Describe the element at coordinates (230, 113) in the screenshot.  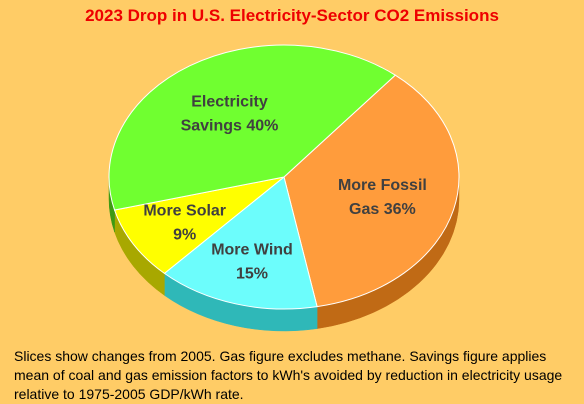
I see `pie-label-electricity-savings: Electricity Savings 40%` at that location.